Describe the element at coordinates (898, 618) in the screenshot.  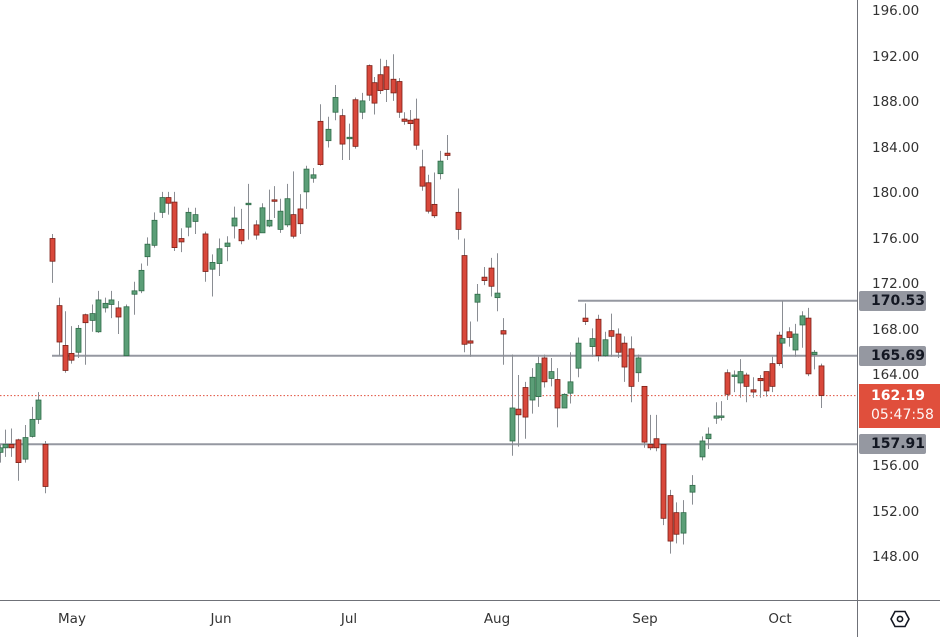
I see `chart-settings-button` at that location.